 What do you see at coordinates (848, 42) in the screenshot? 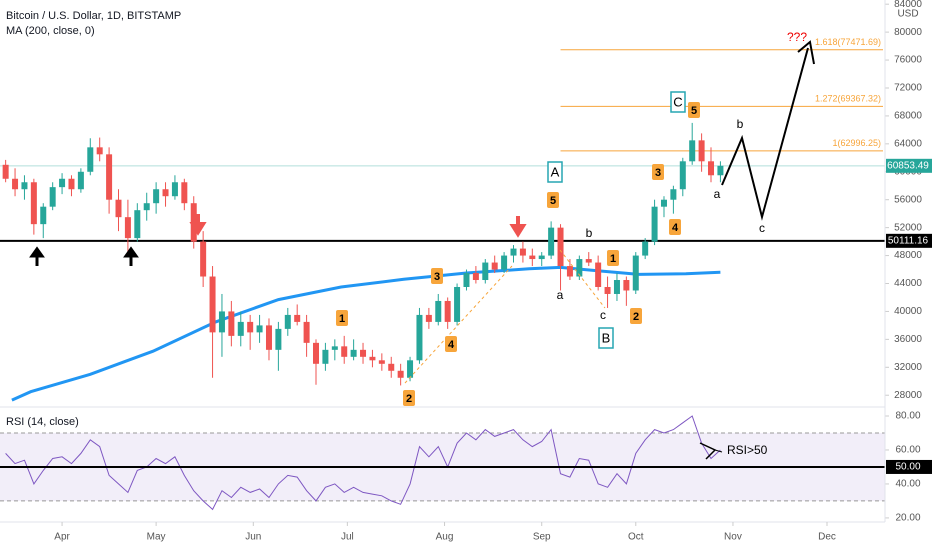
I see `fib-label: 1.618(77471.69)` at bounding box center [848, 42].